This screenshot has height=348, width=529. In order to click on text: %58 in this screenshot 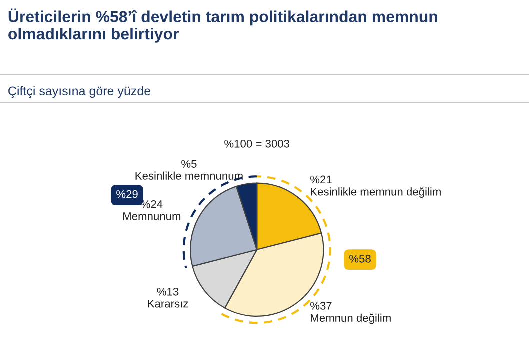, I will do `click(360, 258)`.